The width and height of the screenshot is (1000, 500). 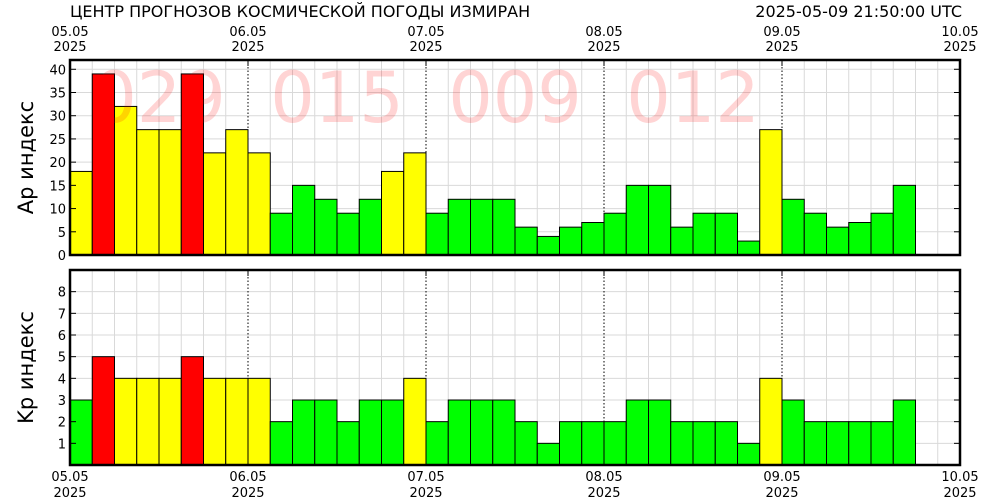 What do you see at coordinates (57, 163) in the screenshot?
I see `y-tick-label: 20` at bounding box center [57, 163].